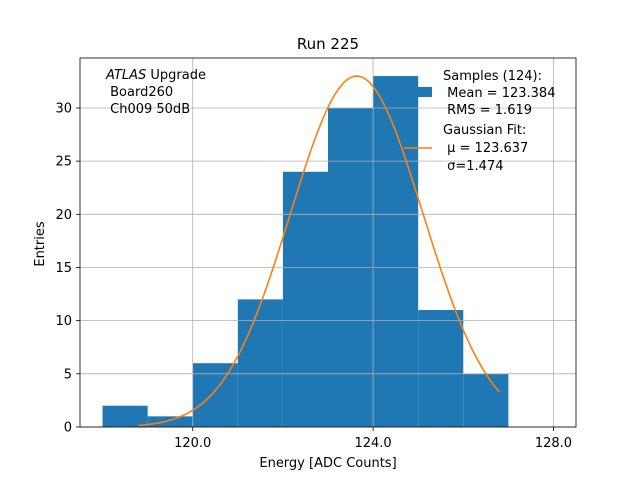 This screenshot has width=640, height=480. I want to click on legend-samples-rms: RMS = 1.619, so click(487, 110).